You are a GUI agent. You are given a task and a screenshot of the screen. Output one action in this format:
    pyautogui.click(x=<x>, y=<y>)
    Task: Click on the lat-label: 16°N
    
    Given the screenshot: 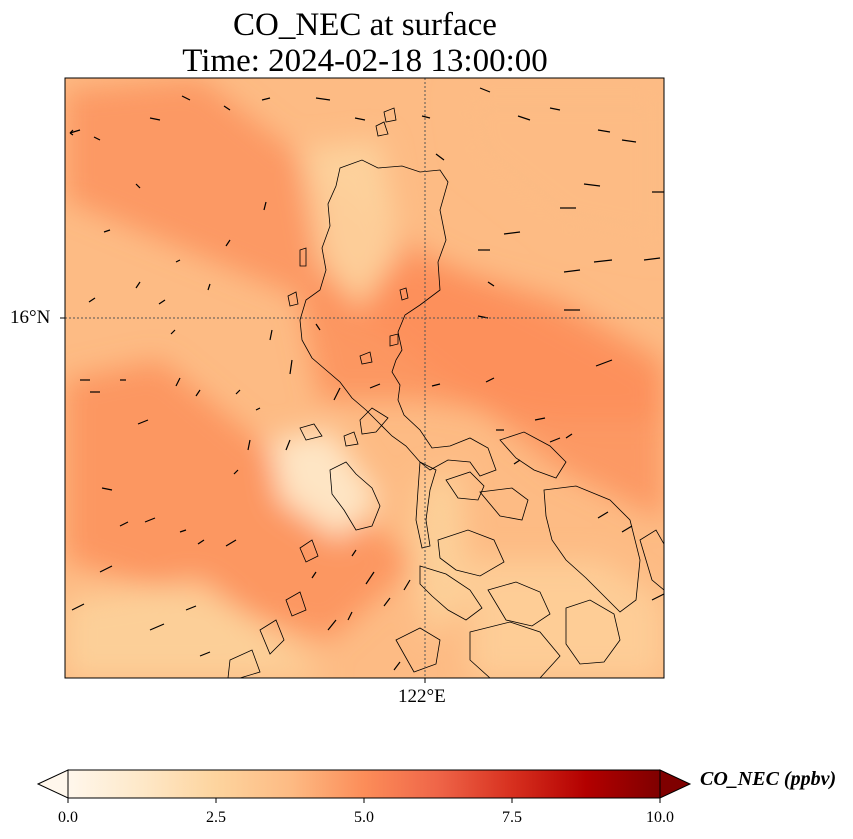 What is the action you would take?
    pyautogui.click(x=30, y=317)
    